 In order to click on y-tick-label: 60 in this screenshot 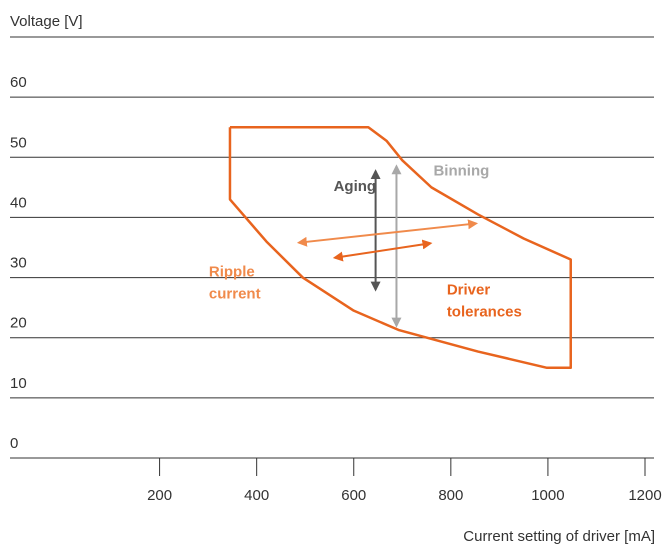, I will do `click(18, 82)`.